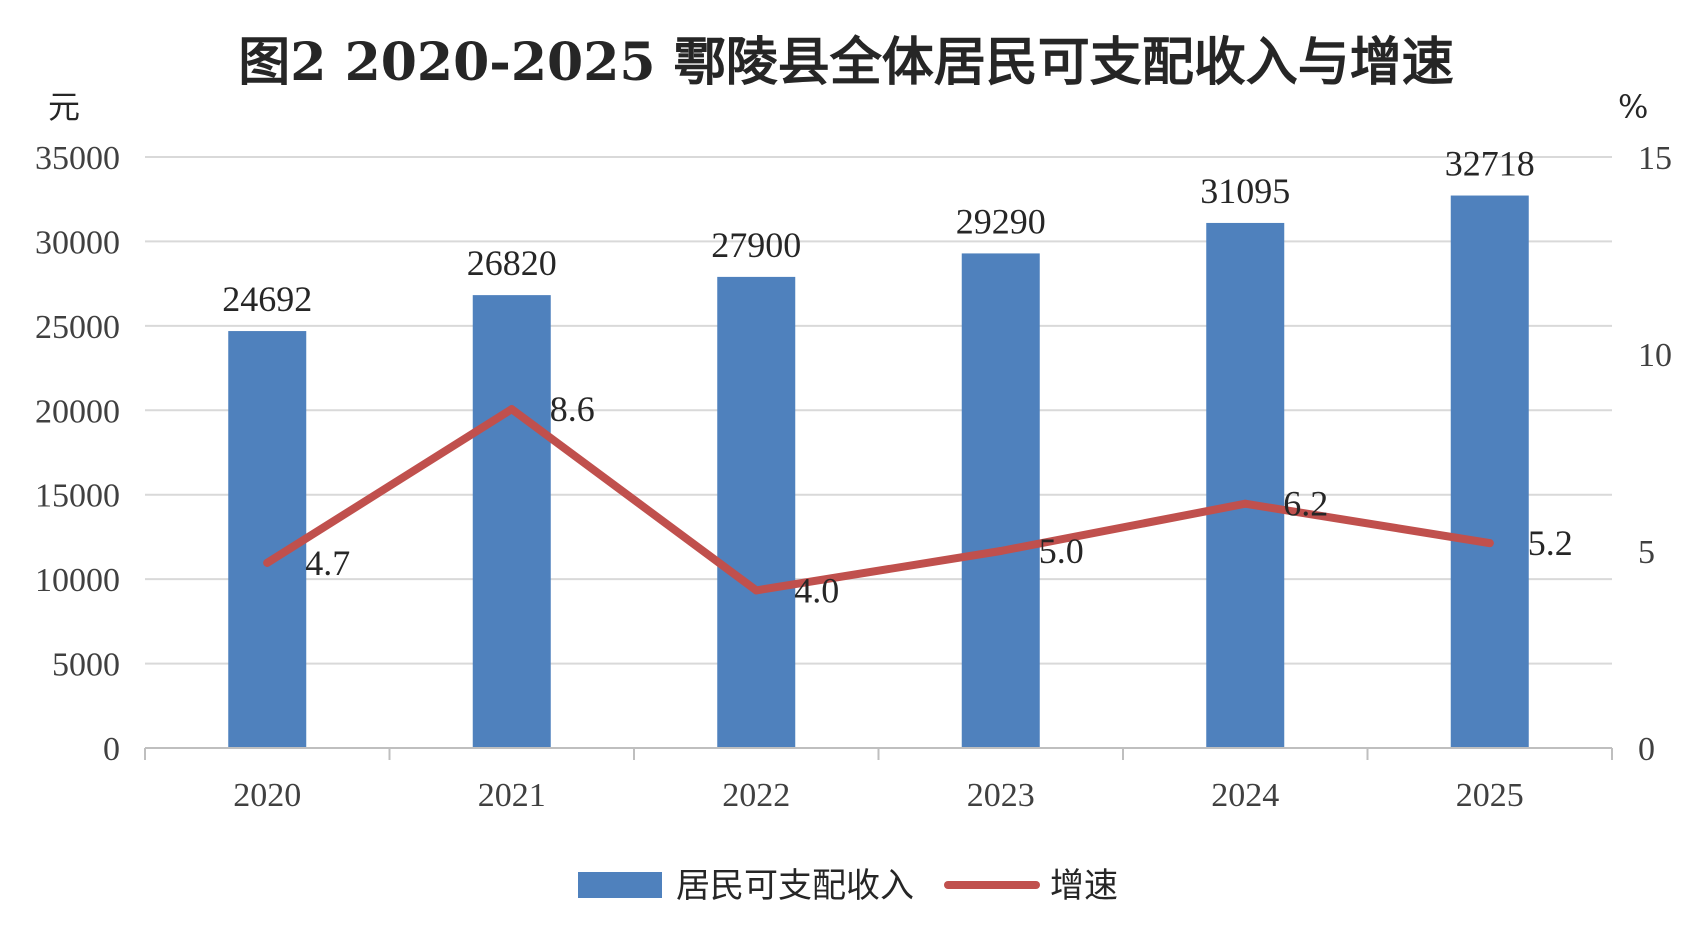 This screenshot has height=928, width=1692. I want to click on left-axis-ticks: 0 5000 10000 15000 20000 25000 30000 35000, so click(77, 454).